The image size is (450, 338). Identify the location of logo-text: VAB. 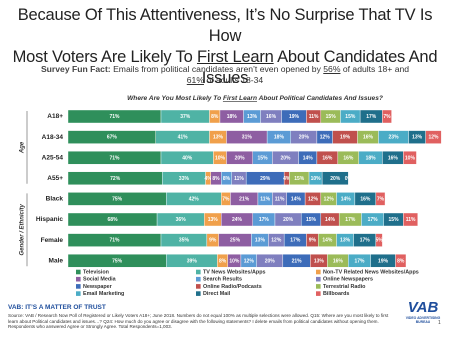
(423, 307).